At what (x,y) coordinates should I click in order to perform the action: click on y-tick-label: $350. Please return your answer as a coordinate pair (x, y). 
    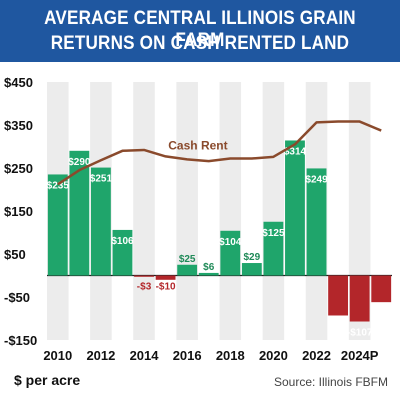
    Looking at the image, I should click on (18, 125).